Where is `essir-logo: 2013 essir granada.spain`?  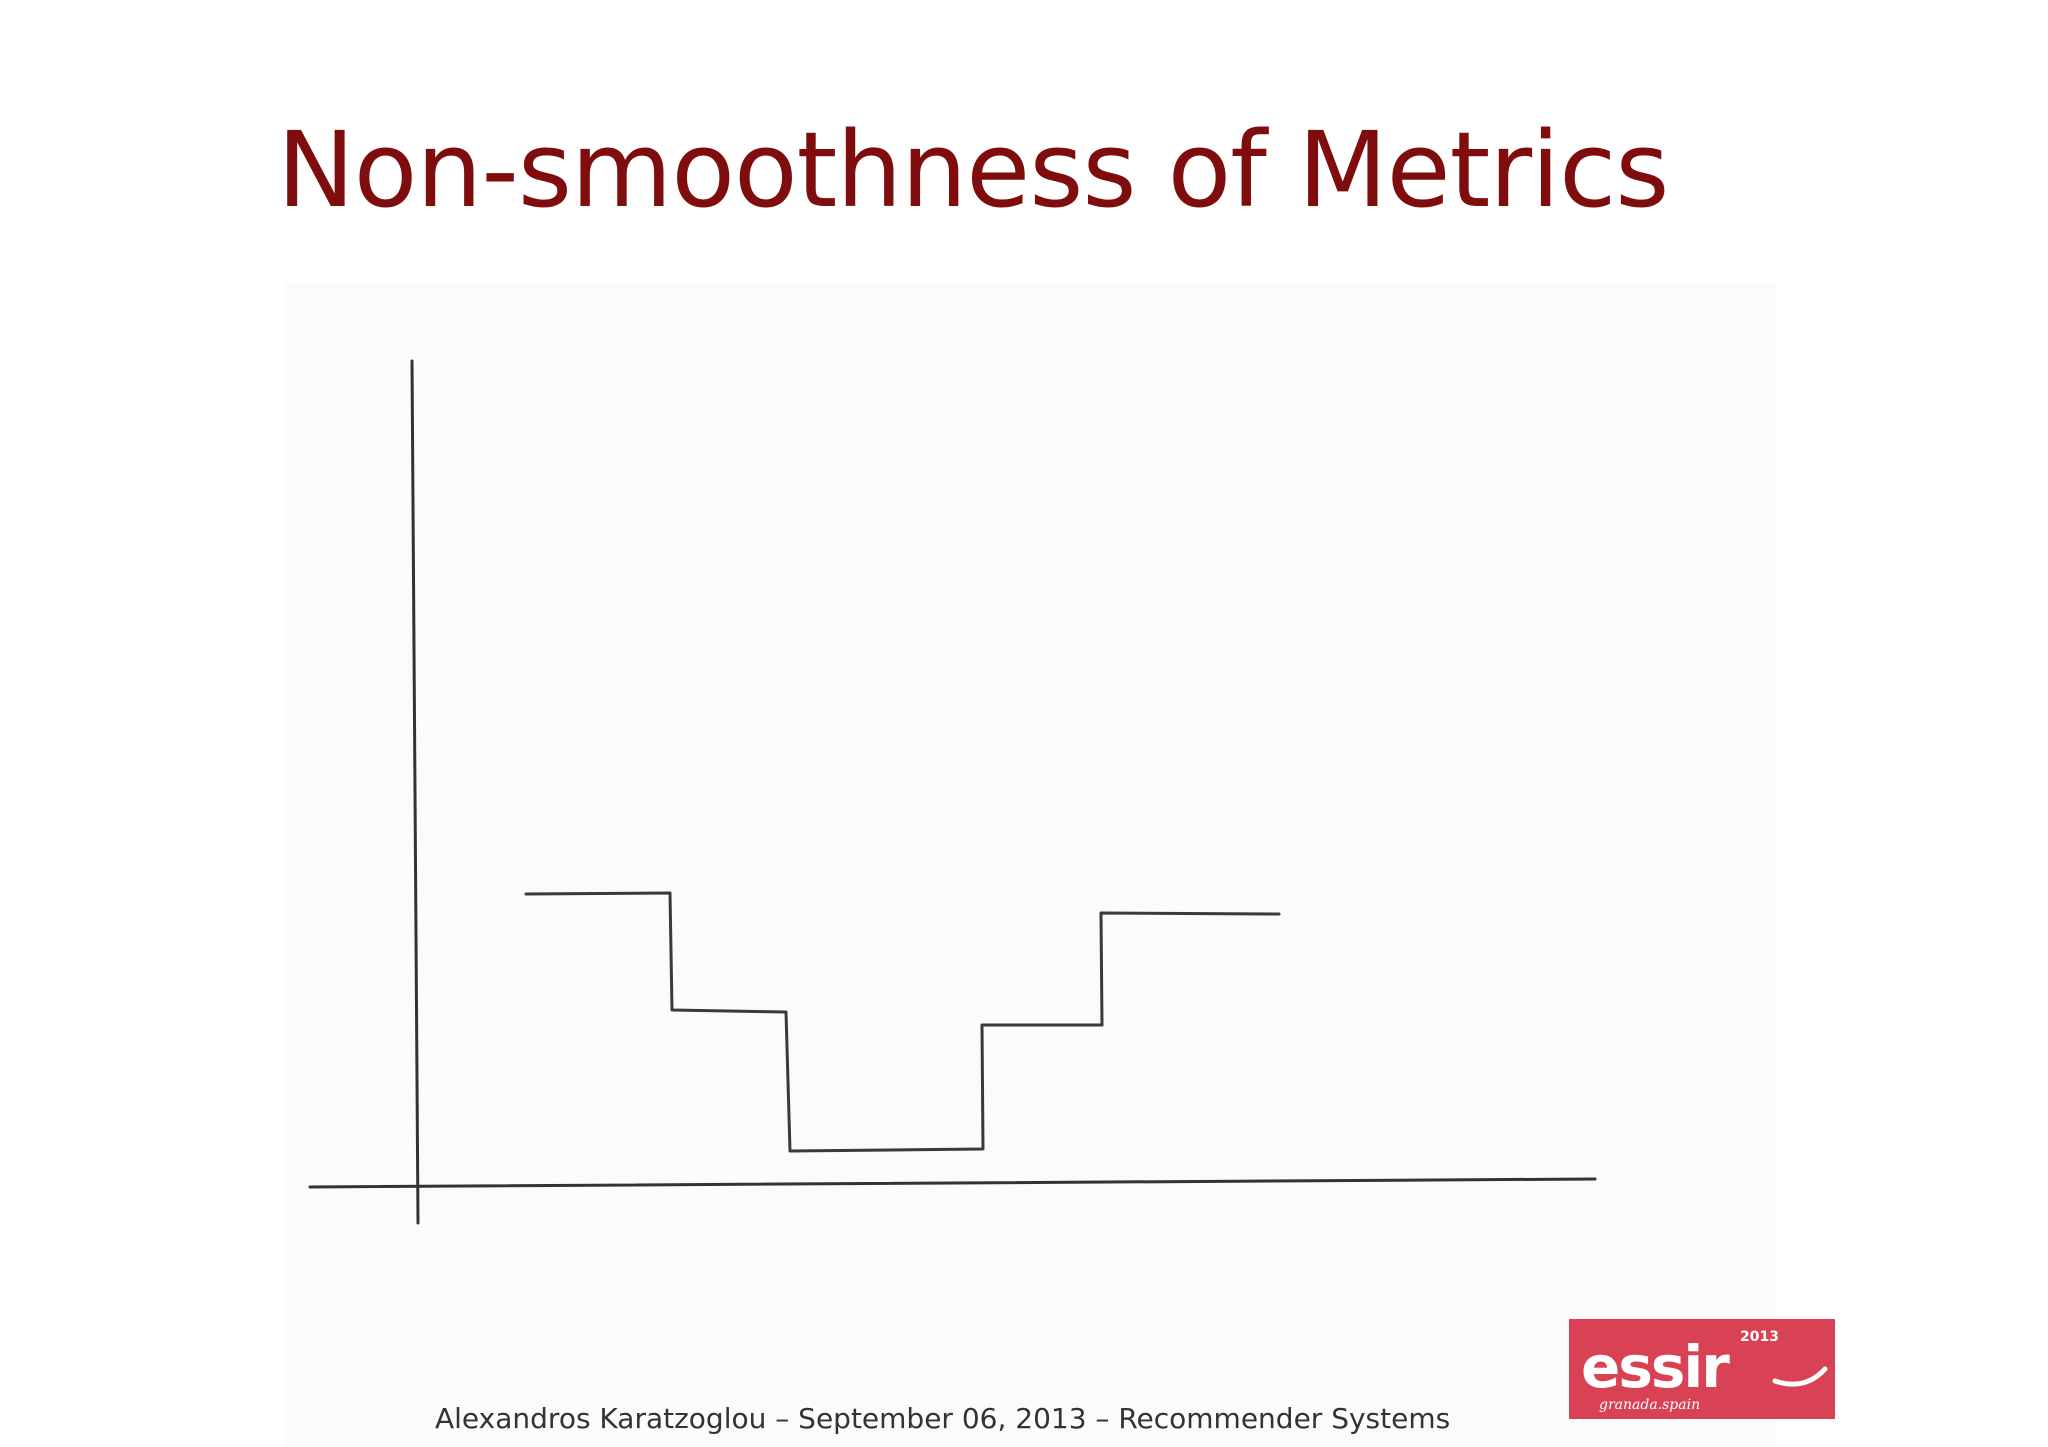 essir-logo: 2013 essir granada.spain is located at coordinates (1702, 1369).